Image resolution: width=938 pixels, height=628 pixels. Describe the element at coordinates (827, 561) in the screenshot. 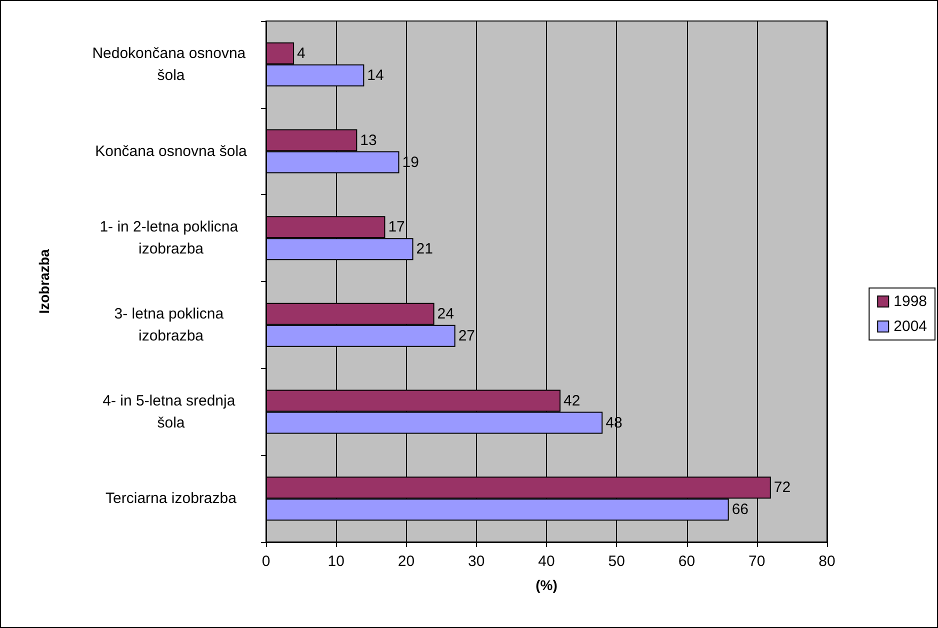

I see `x-tick-label: 80` at that location.